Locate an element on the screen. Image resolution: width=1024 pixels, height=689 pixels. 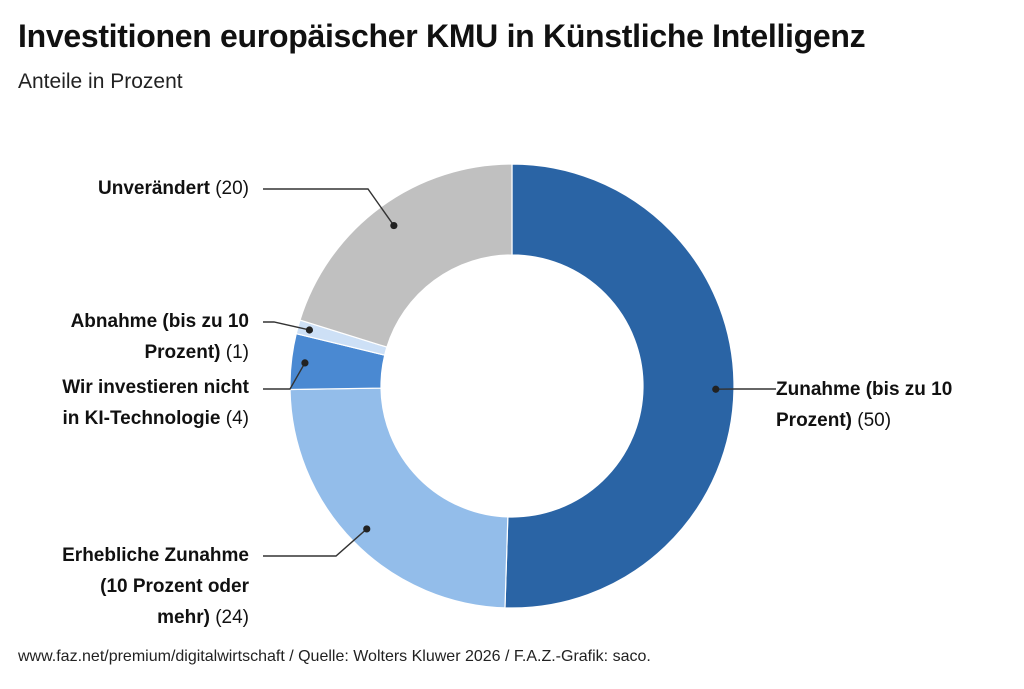
slice-label: Zunahme (bis zu 10 Prozent) (50) is located at coordinates (896, 405).